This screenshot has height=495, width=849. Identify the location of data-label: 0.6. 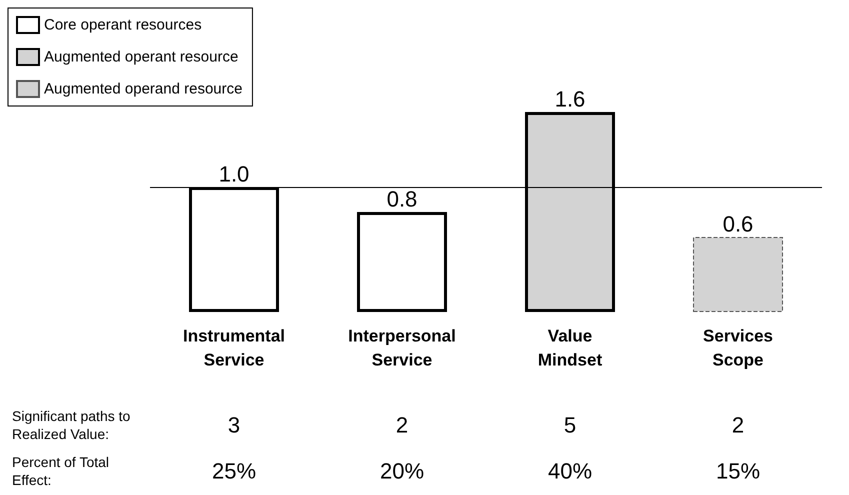
(738, 224).